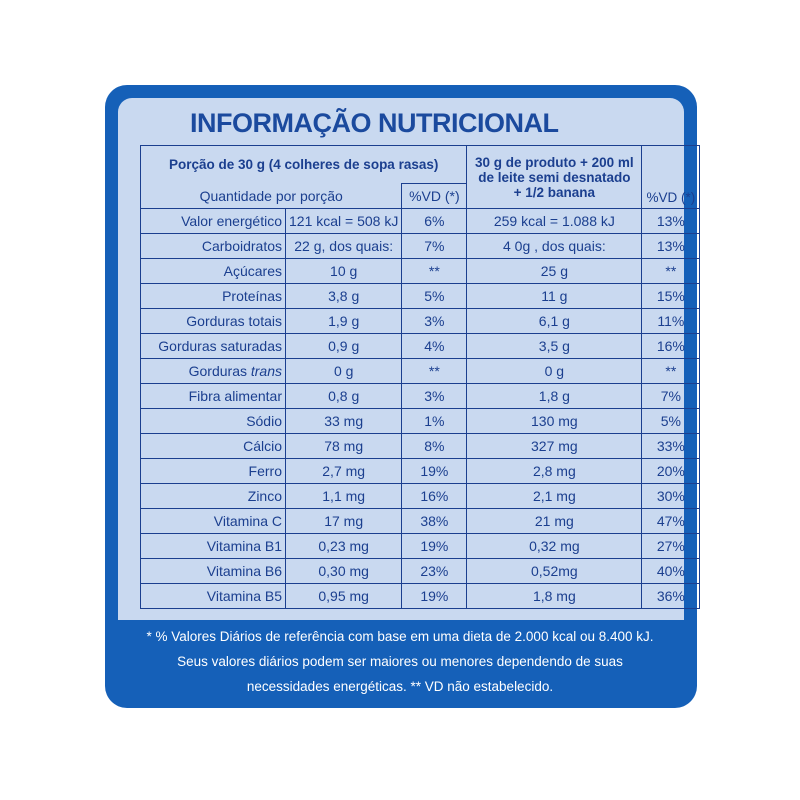 The width and height of the screenshot is (800, 800). What do you see at coordinates (343, 396) in the screenshot?
I see `amount: 0,8 g` at bounding box center [343, 396].